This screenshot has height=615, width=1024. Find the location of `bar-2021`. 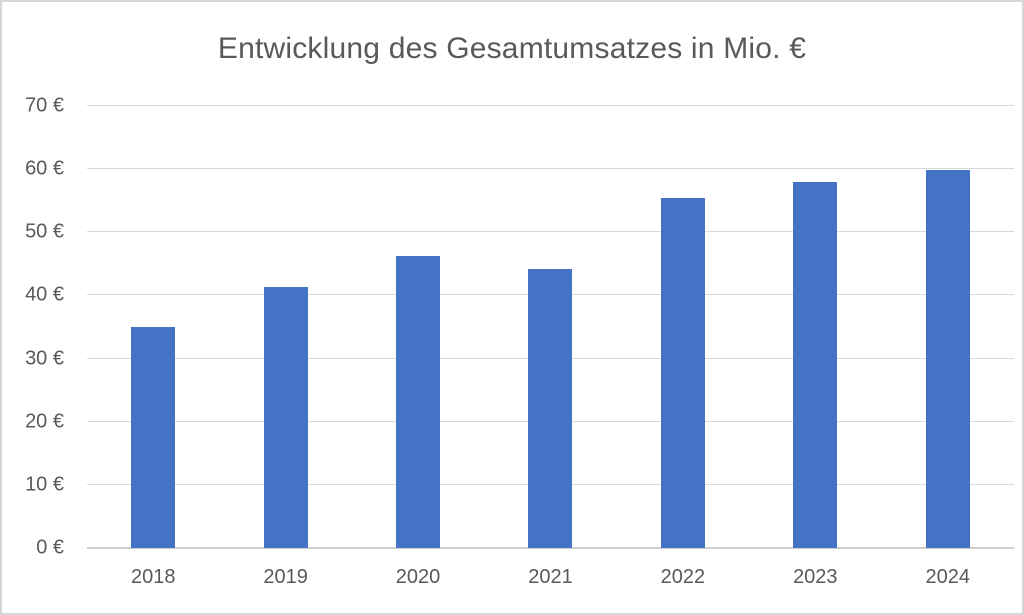

bar-2021 is located at coordinates (550, 408).